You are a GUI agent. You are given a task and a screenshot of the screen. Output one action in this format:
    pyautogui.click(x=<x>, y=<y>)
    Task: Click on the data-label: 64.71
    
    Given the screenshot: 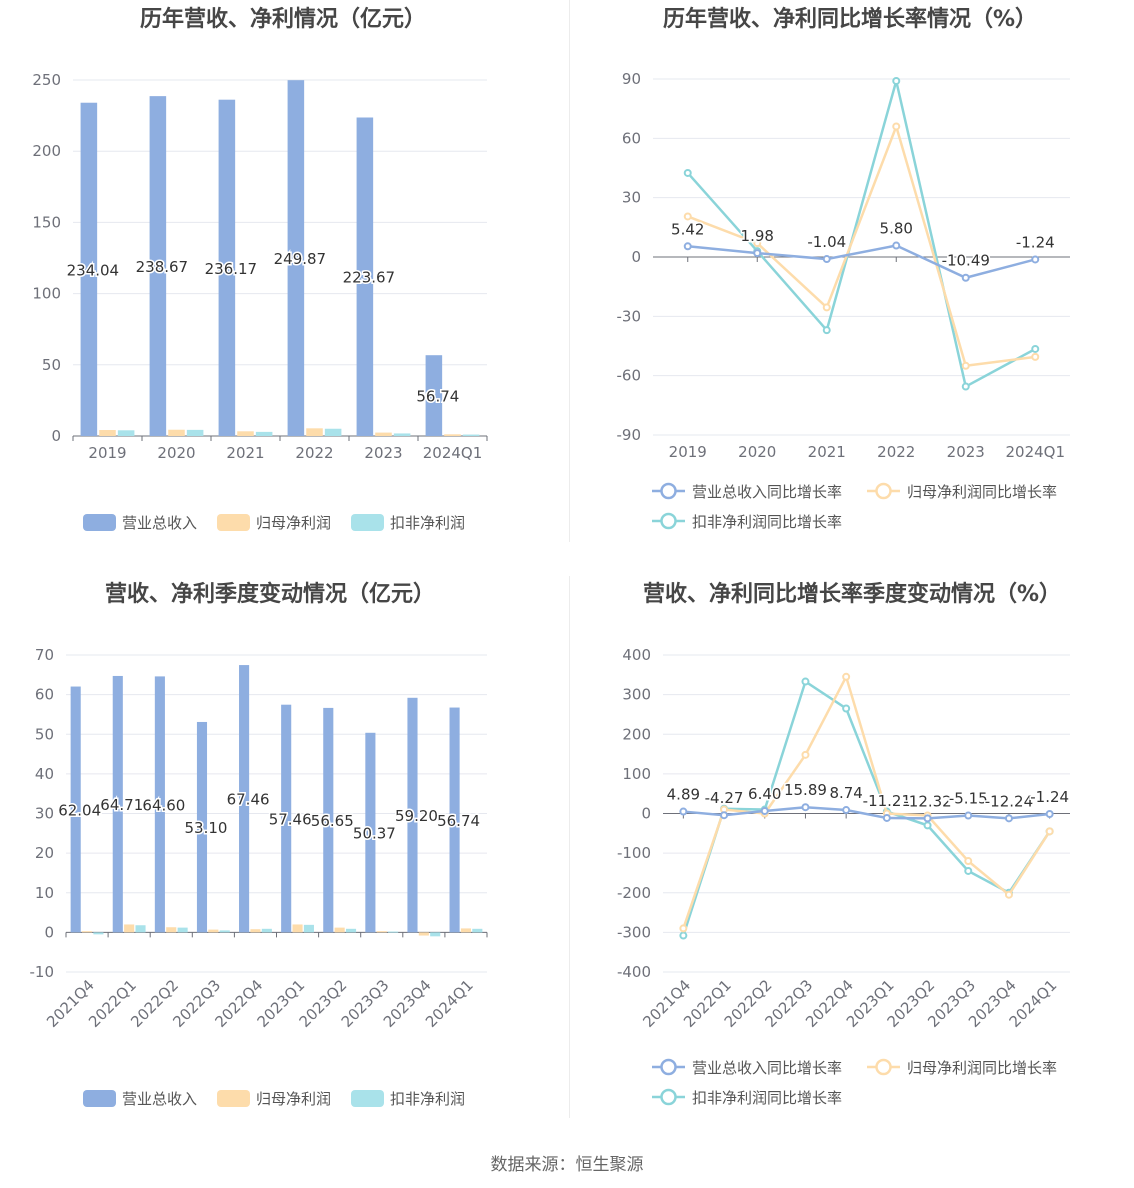 What is the action you would take?
    pyautogui.click(x=121, y=805)
    